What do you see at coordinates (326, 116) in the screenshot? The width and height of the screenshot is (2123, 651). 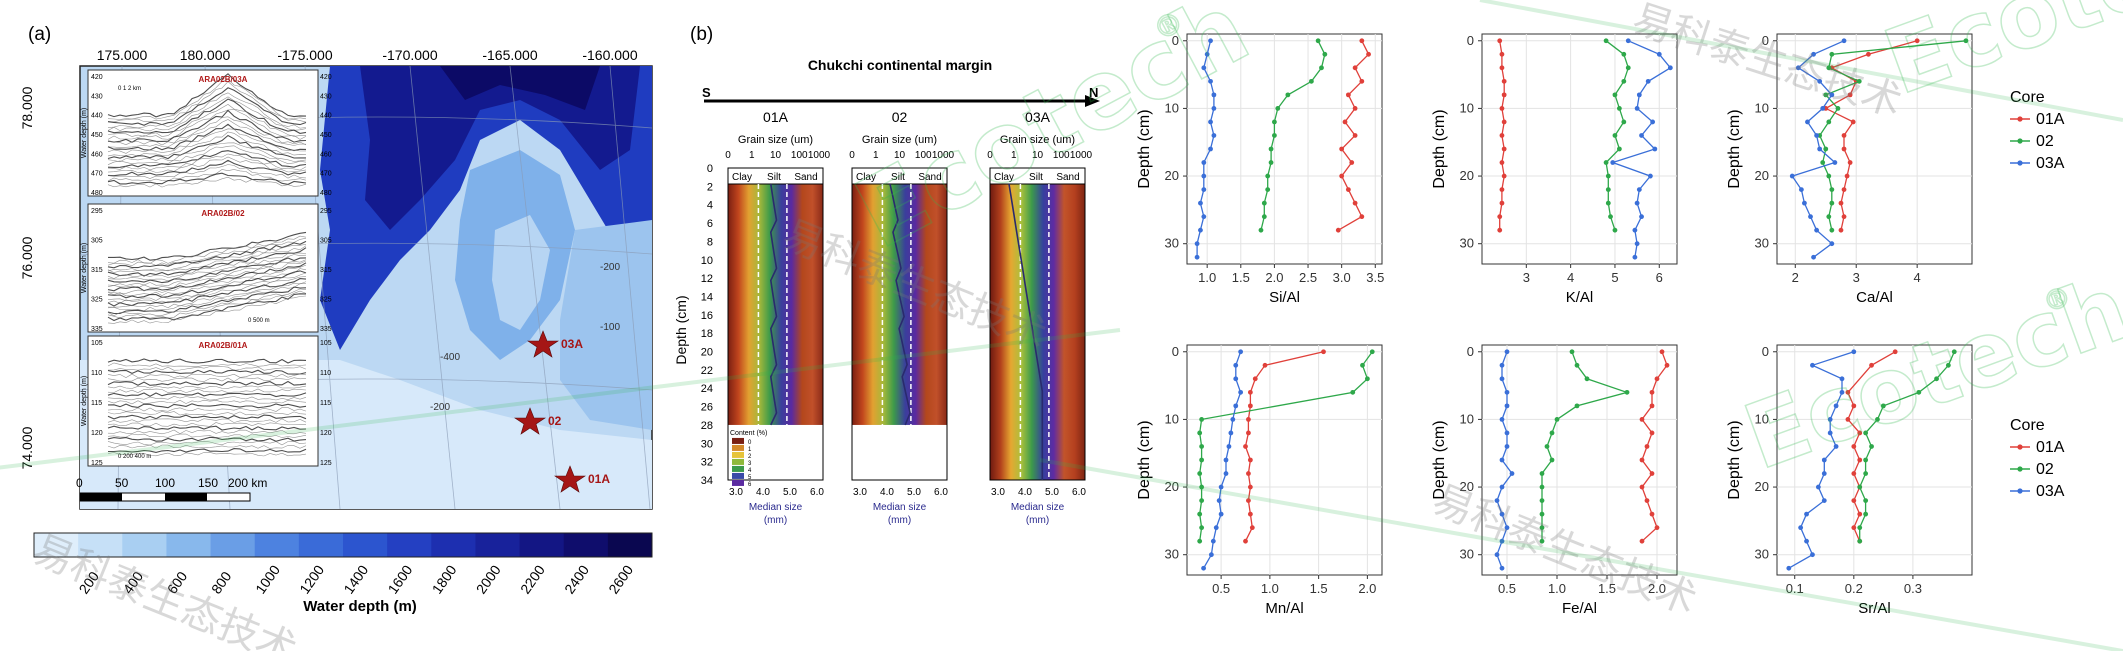 I see `inset-tick-right: 440` at bounding box center [326, 116].